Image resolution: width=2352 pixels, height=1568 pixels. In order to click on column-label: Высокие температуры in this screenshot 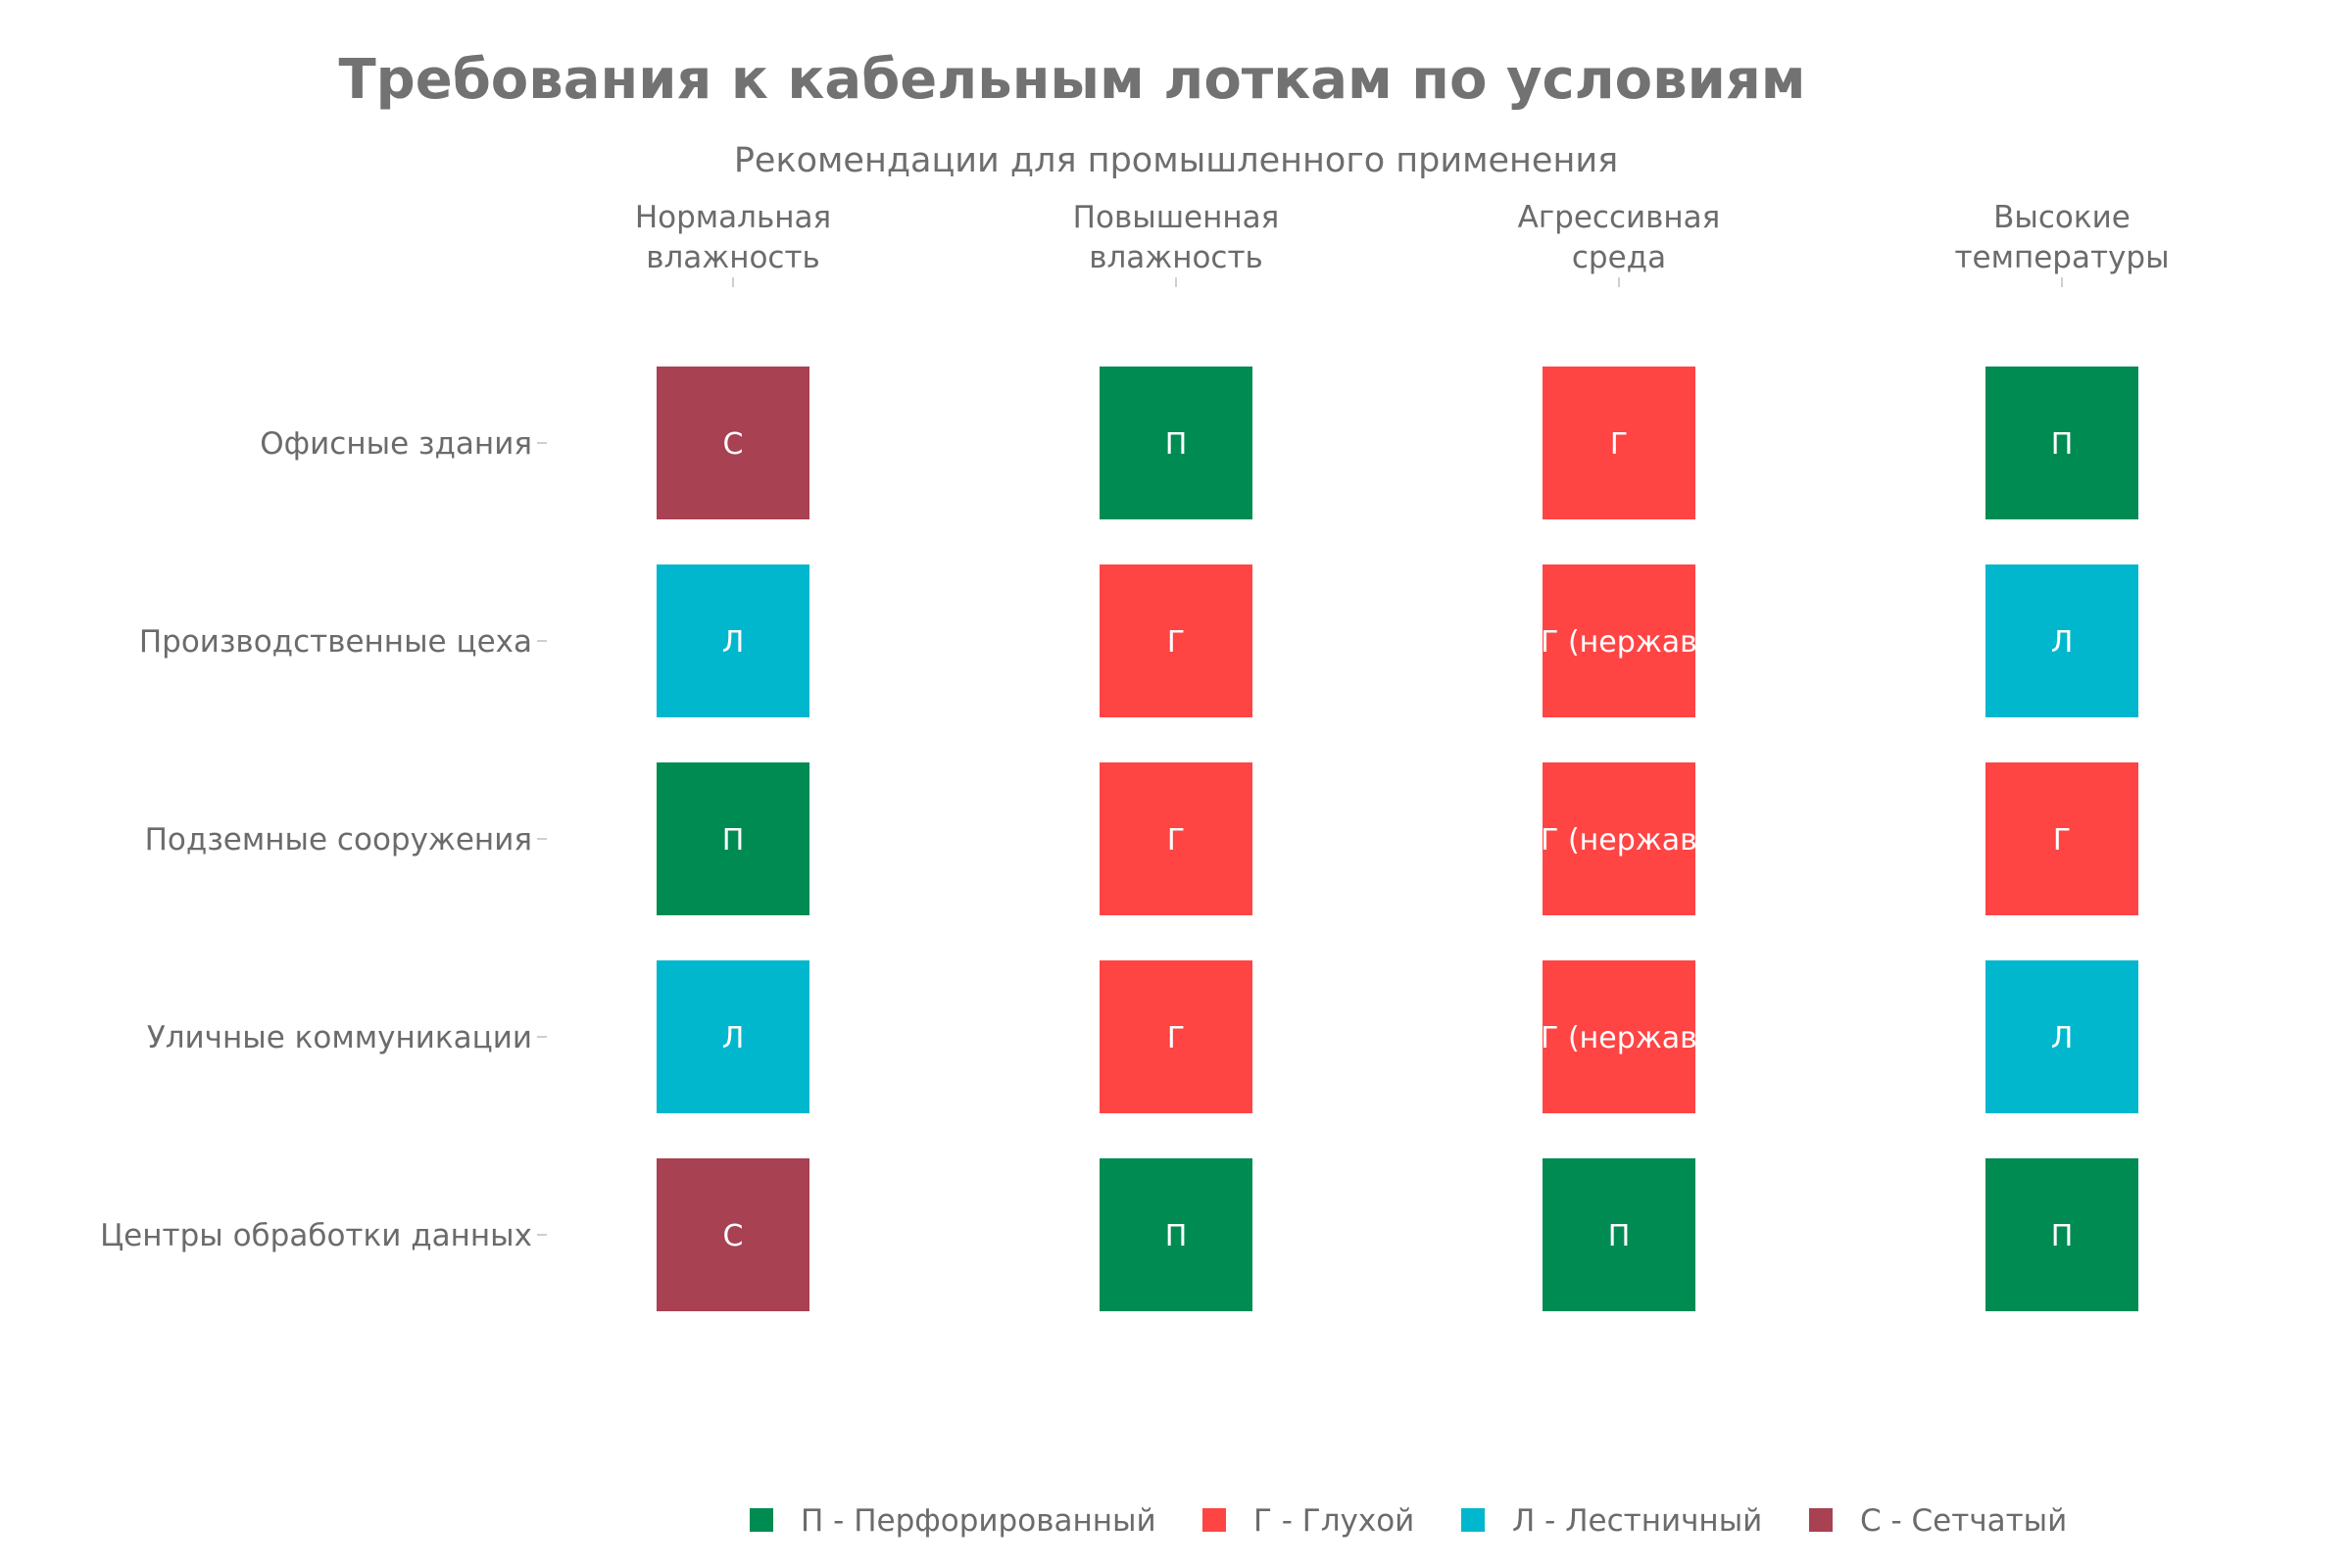, I will do `click(2061, 237)`.